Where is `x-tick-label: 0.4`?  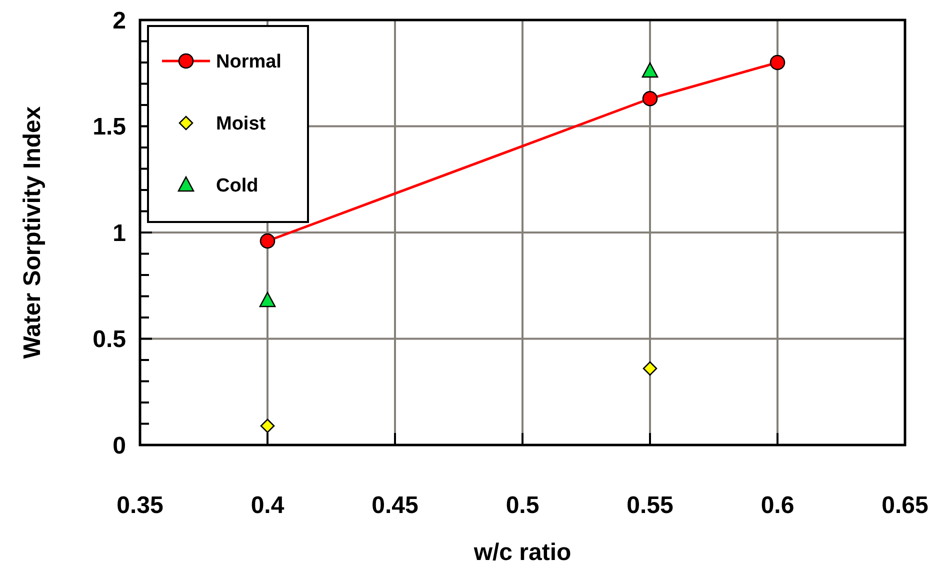 x-tick-label: 0.4 is located at coordinates (267, 505).